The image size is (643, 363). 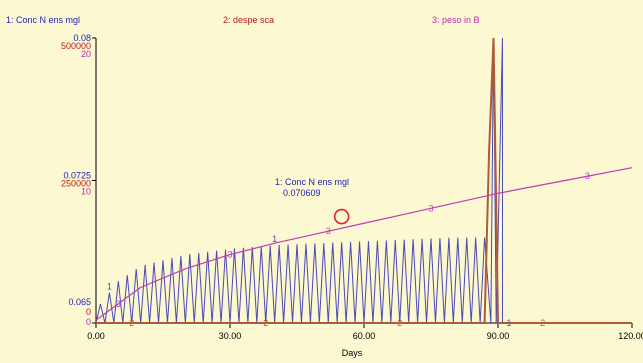 What do you see at coordinates (364, 336) in the screenshot?
I see `x-tick-label: 60.00` at bounding box center [364, 336].